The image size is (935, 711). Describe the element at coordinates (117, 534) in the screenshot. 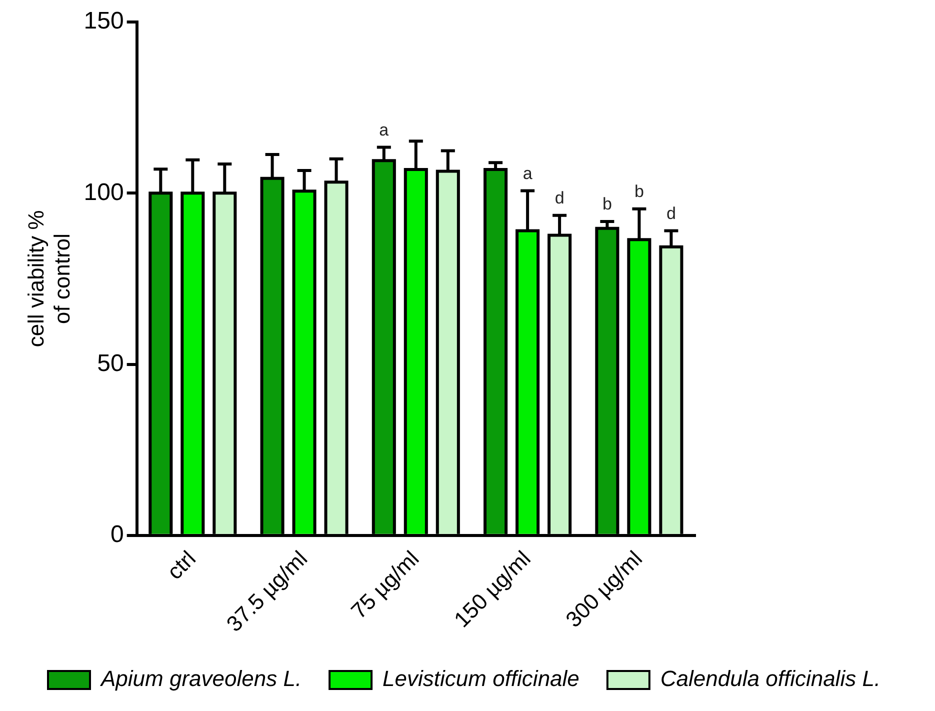

I see `y-tick-label: 0` at that location.